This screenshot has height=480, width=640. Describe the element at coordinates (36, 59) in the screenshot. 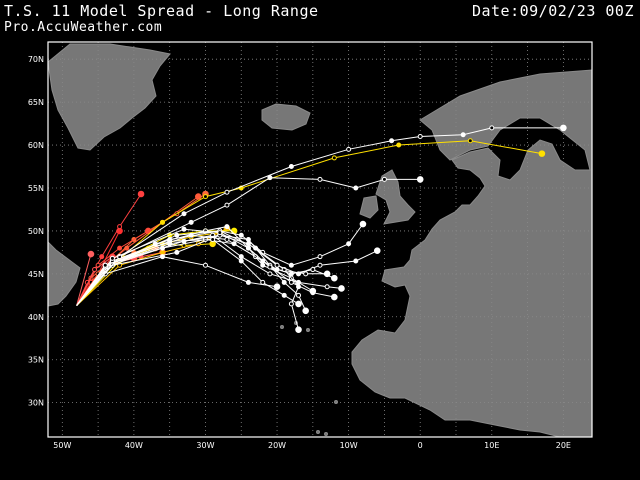

I see `lat-tick-label: 70N` at that location.